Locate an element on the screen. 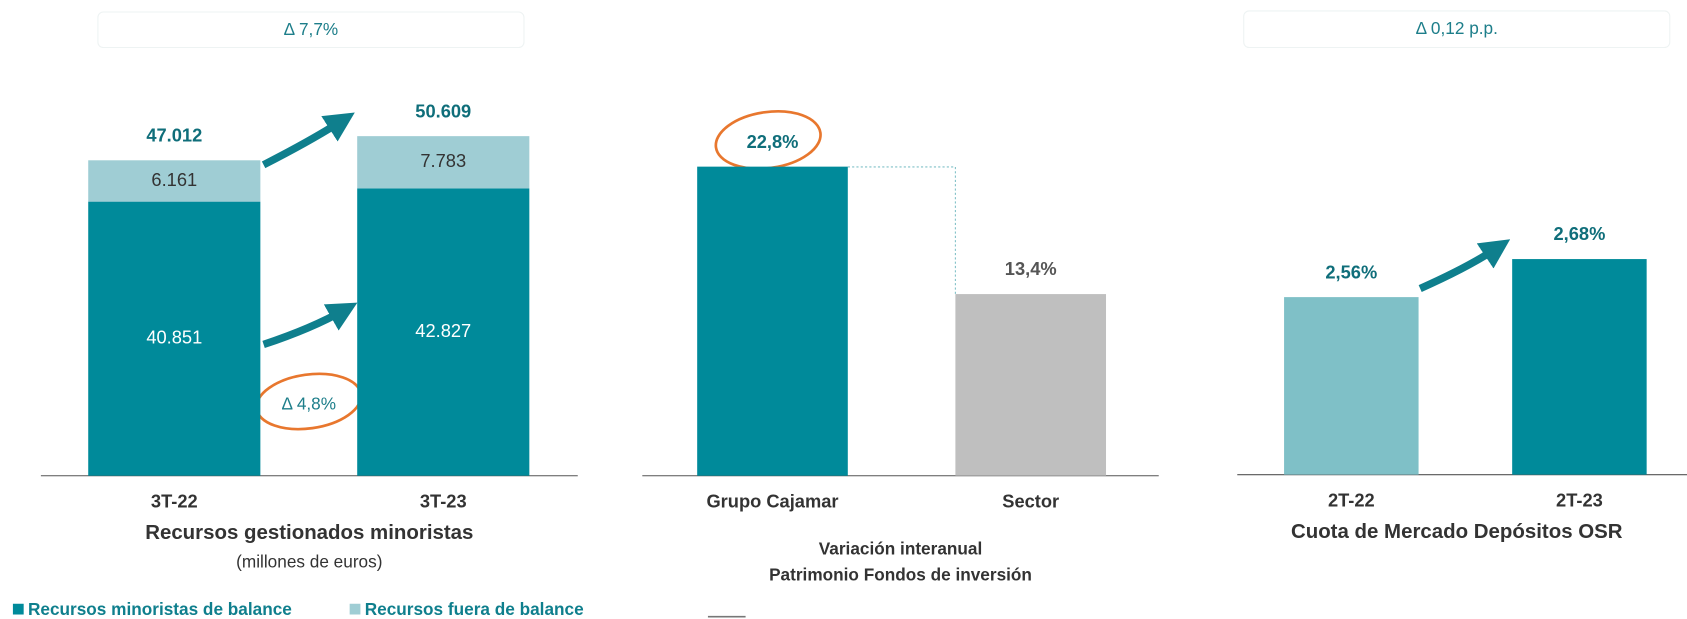 Image resolution: width=1687 pixels, height=619 pixels. chart-title: Cuota de Mercado Depósitos OSR is located at coordinates (1457, 531).